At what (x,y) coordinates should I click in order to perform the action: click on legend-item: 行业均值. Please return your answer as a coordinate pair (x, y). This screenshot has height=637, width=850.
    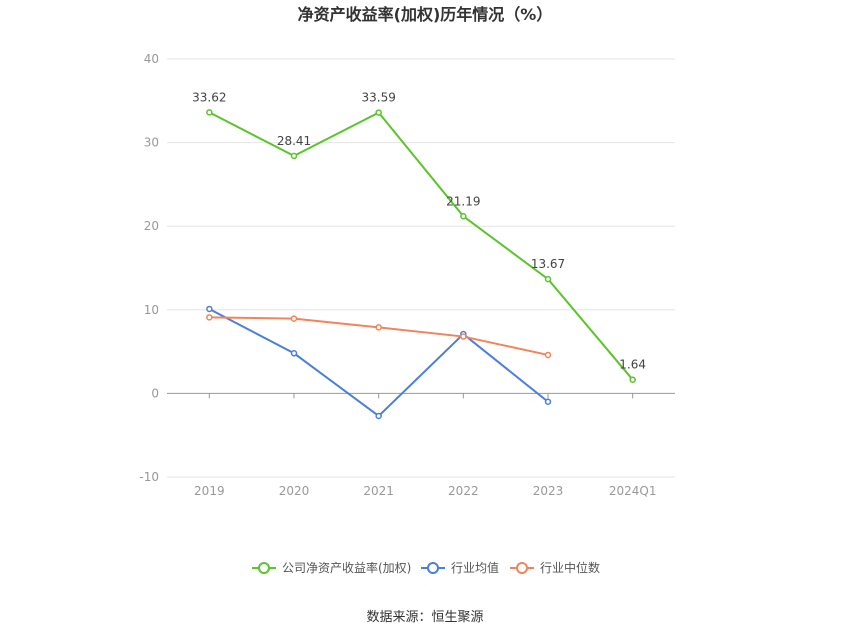
    Looking at the image, I should click on (460, 567).